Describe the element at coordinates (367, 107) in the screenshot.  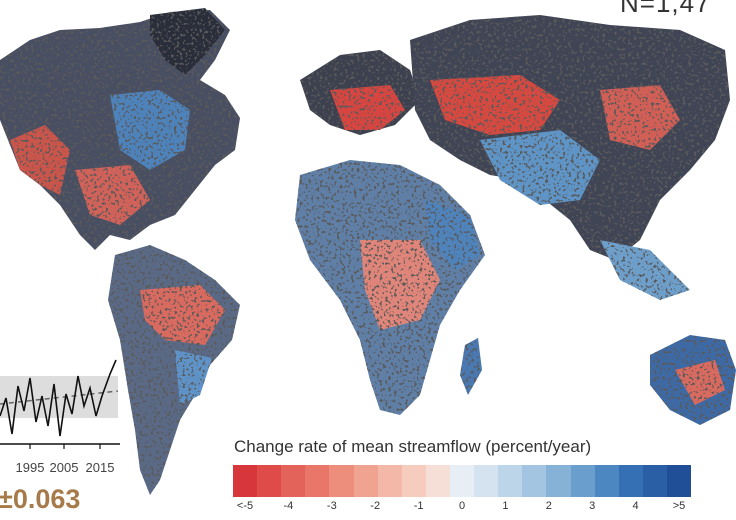
I see `region-europe-south` at that location.